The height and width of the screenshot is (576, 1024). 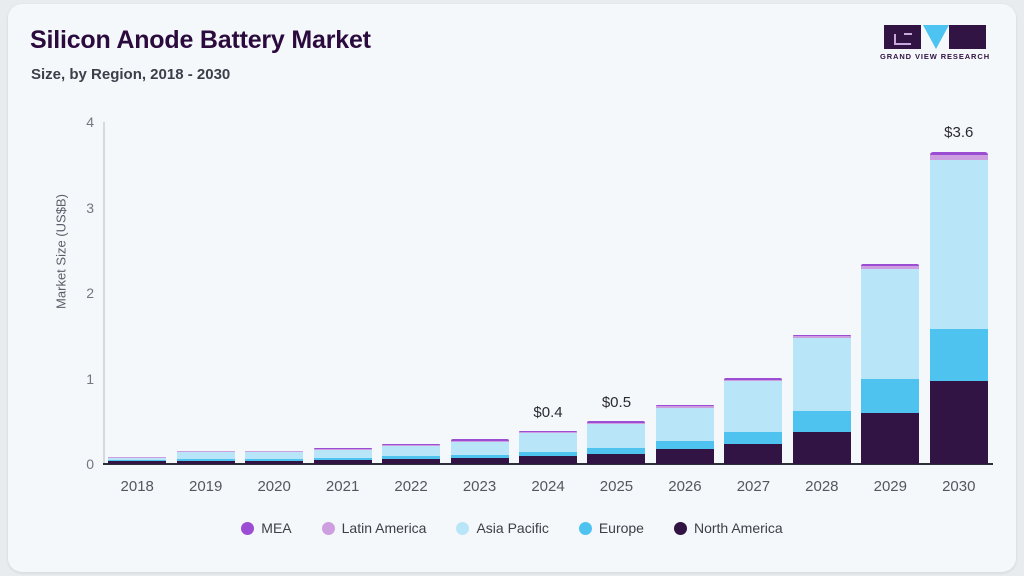 I want to click on legend-label: Latin America, so click(x=384, y=528).